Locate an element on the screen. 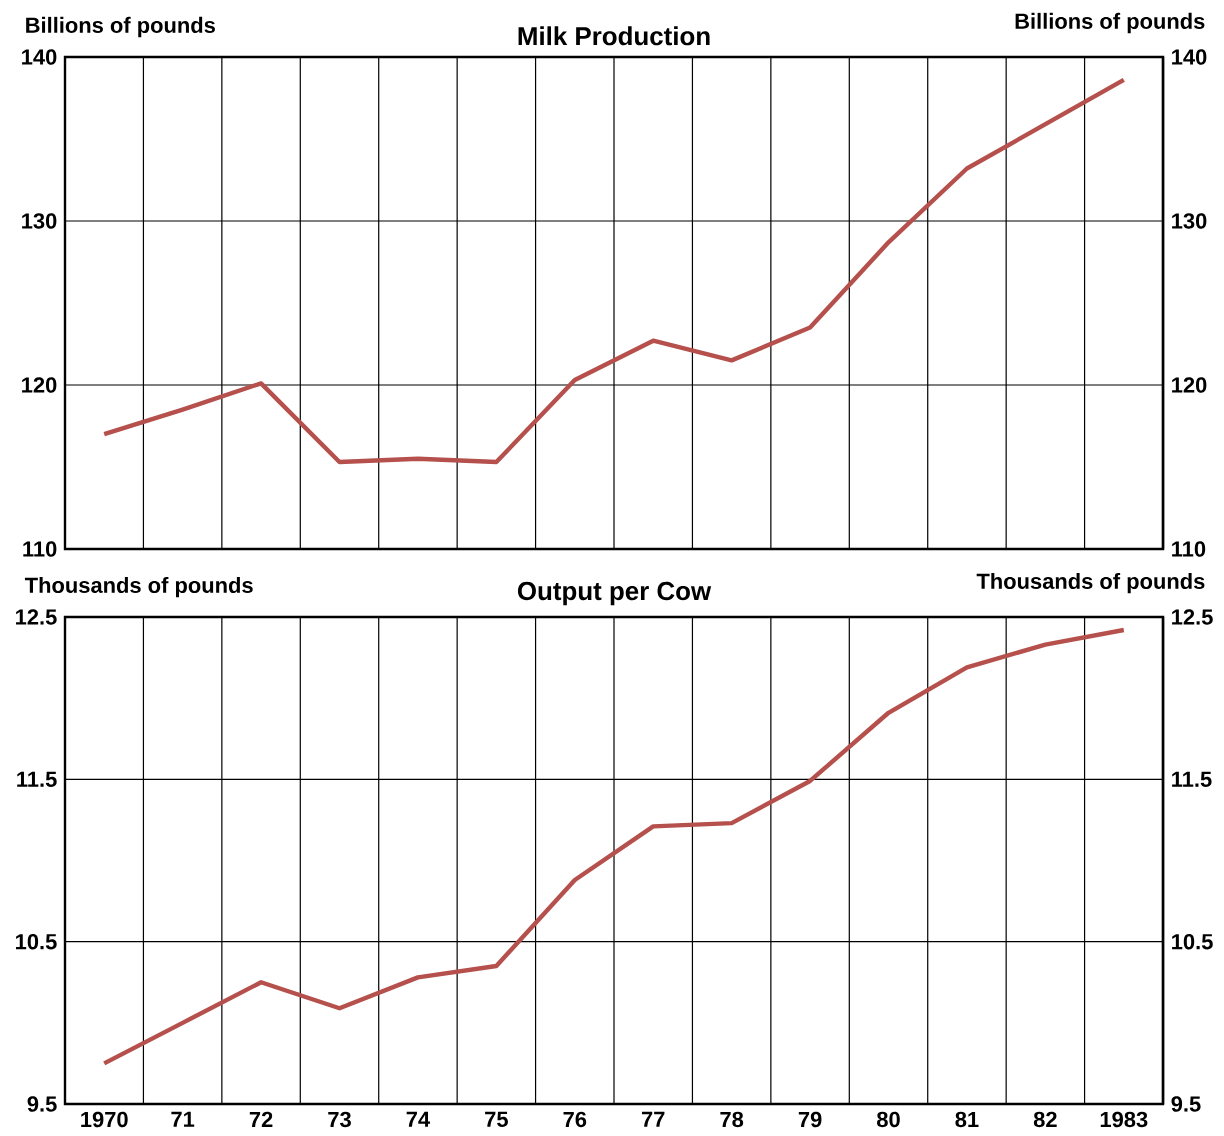 The width and height of the screenshot is (1224, 1136). x-tick-label: 76 is located at coordinates (575, 1119).